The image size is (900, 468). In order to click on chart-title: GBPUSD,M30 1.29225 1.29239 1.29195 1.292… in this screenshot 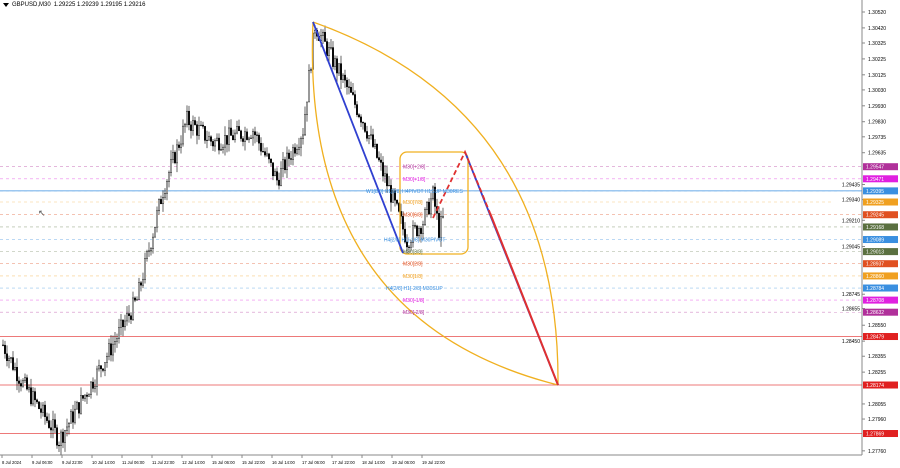, I will do `click(74, 5)`.